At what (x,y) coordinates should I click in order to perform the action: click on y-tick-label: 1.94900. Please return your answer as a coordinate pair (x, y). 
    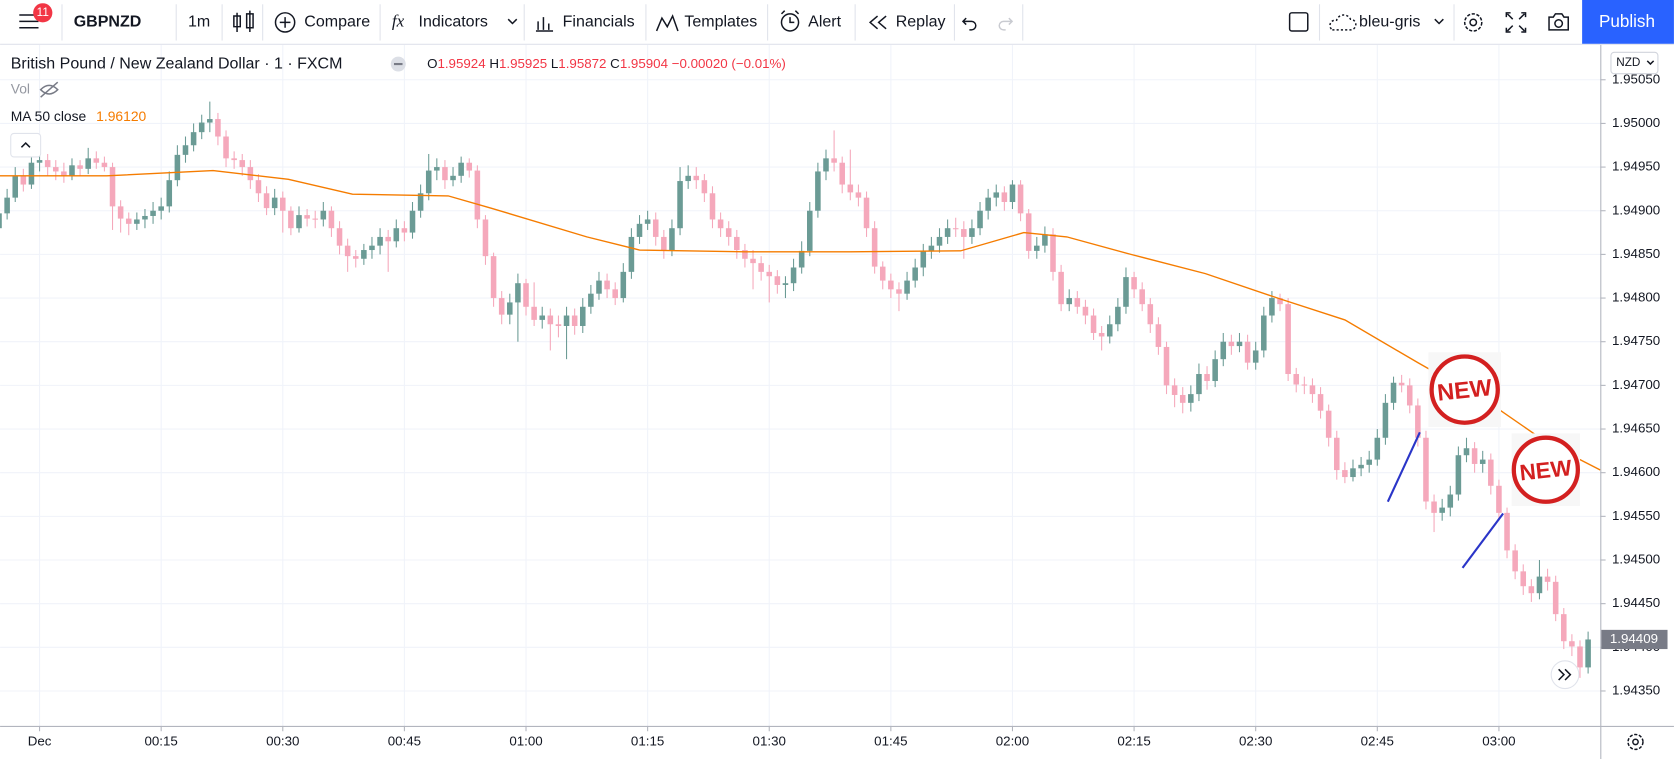
    Looking at the image, I should click on (1636, 209).